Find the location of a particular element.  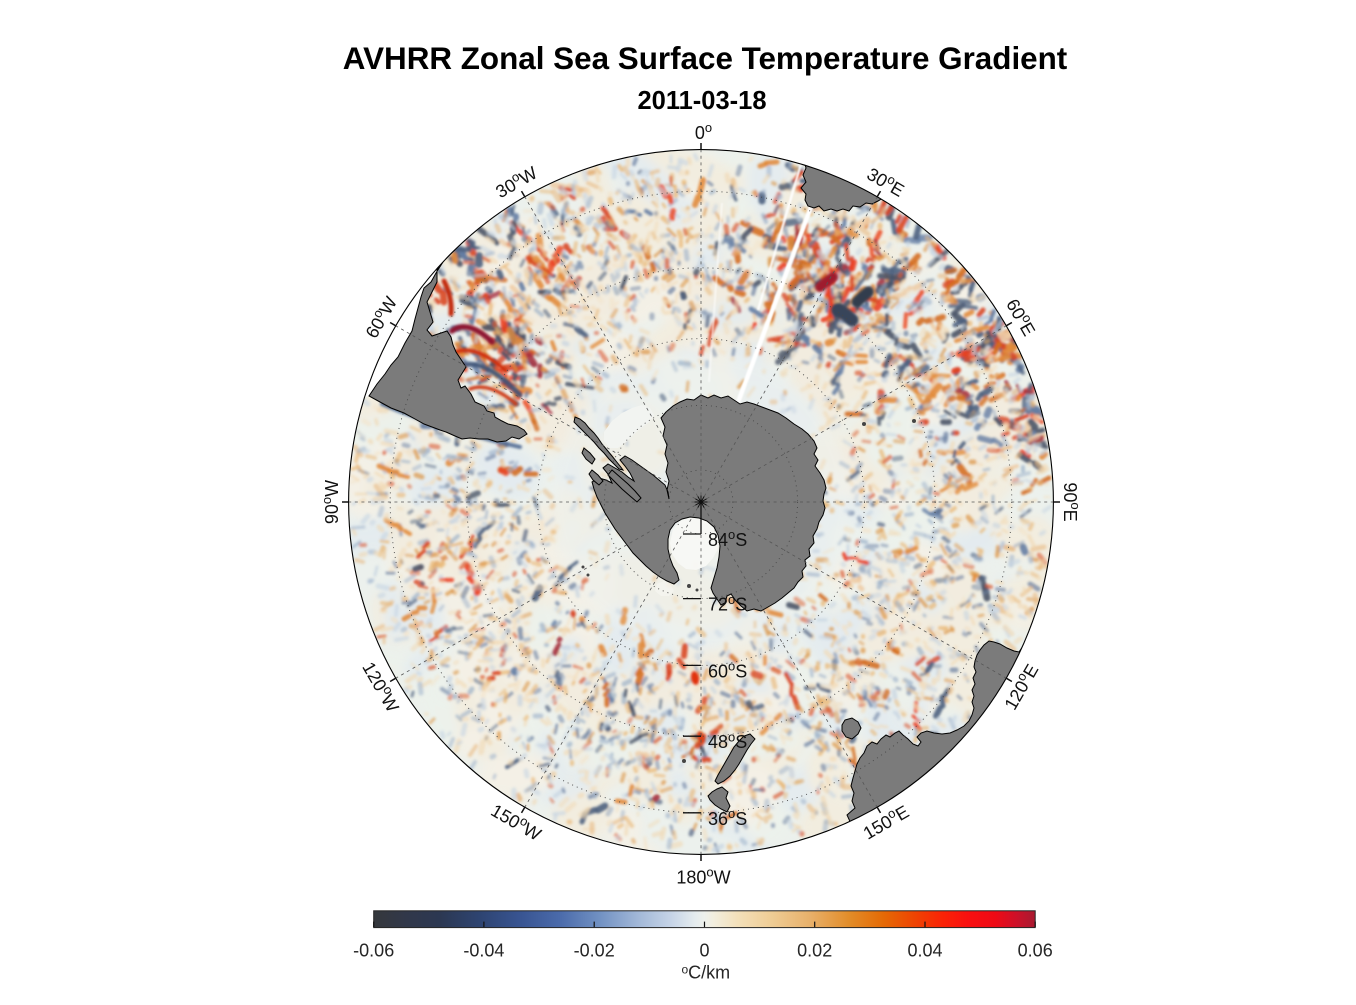

svg-text: oC/km is located at coordinates (705, 973).